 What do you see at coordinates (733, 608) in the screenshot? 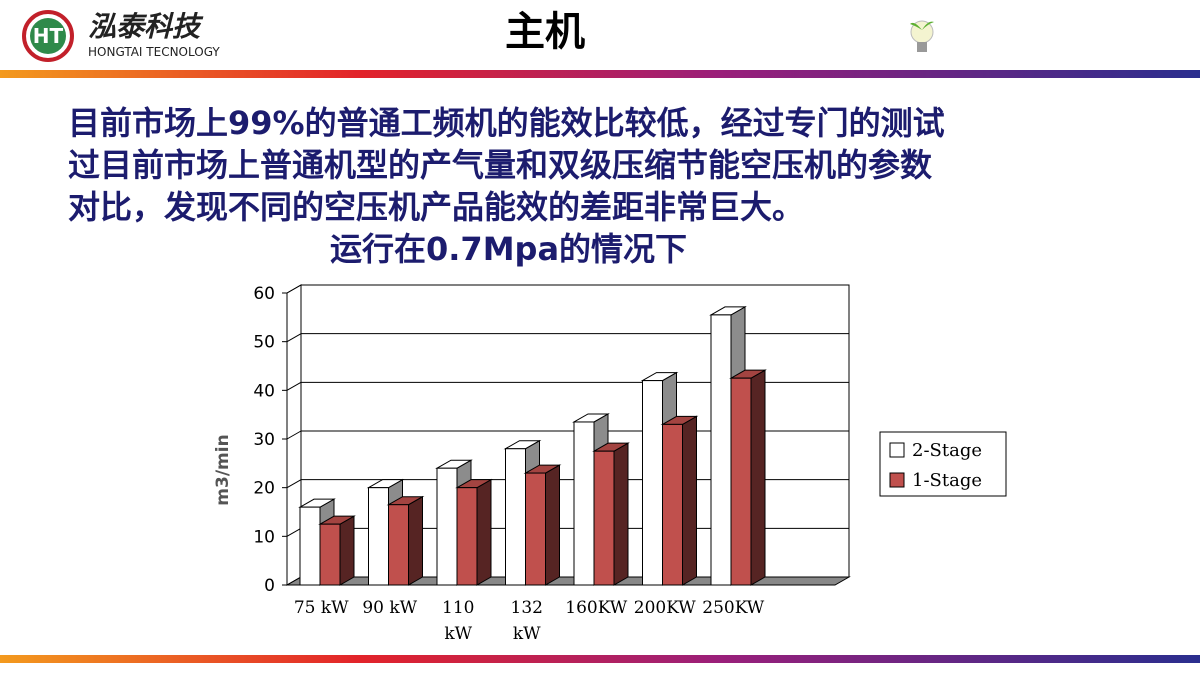
I see `x-tick-label: 250KW` at bounding box center [733, 608].